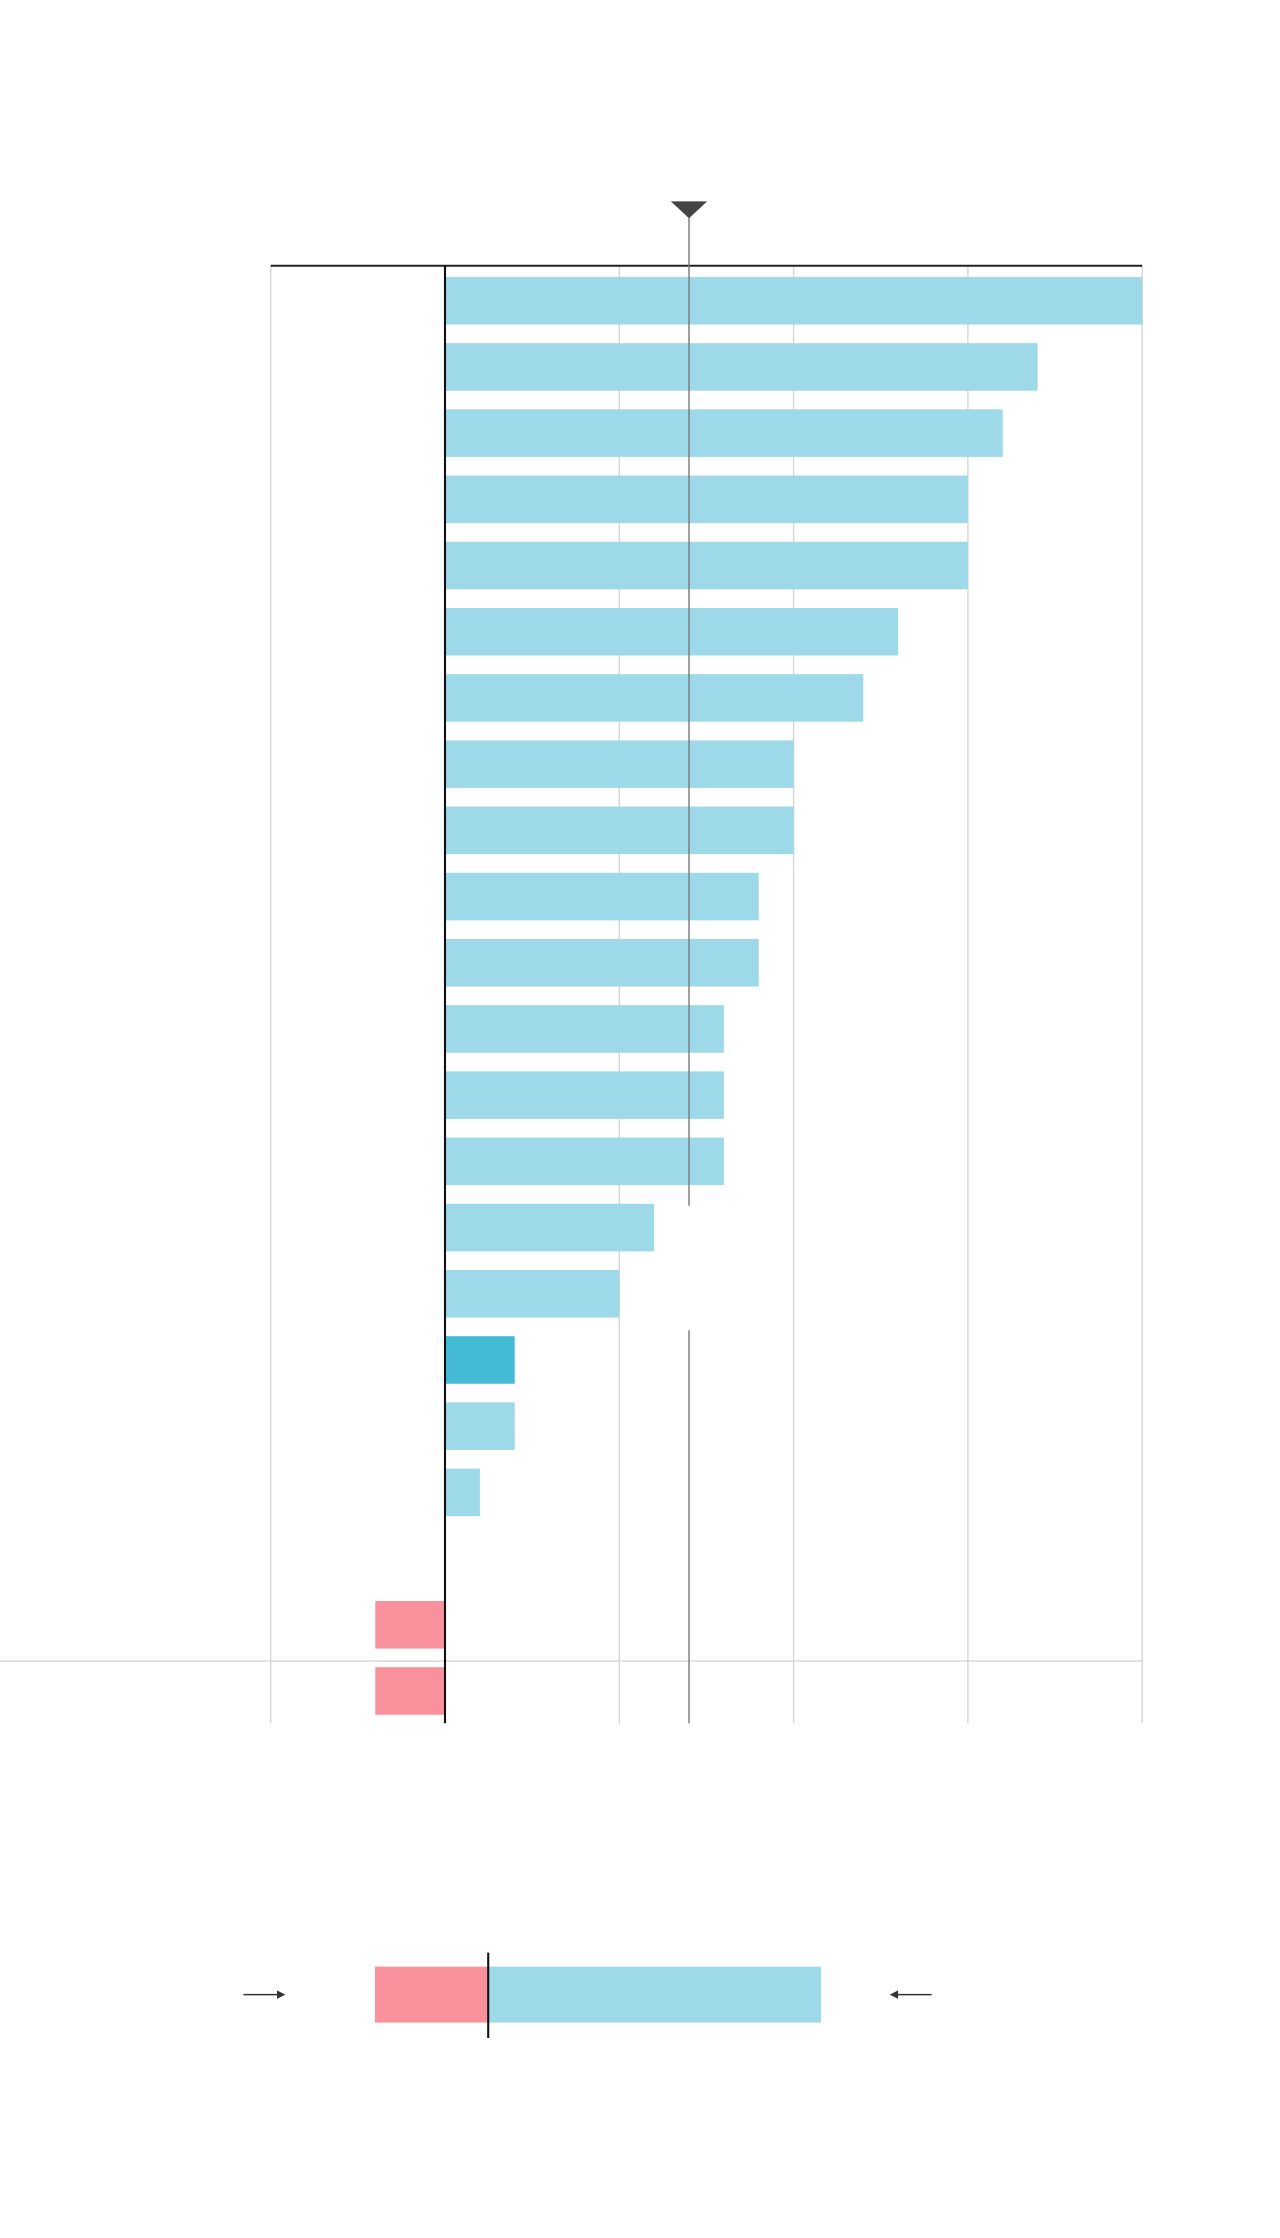 The image size is (1280, 2238). I want to click on legend-negative, so click(431, 1994).